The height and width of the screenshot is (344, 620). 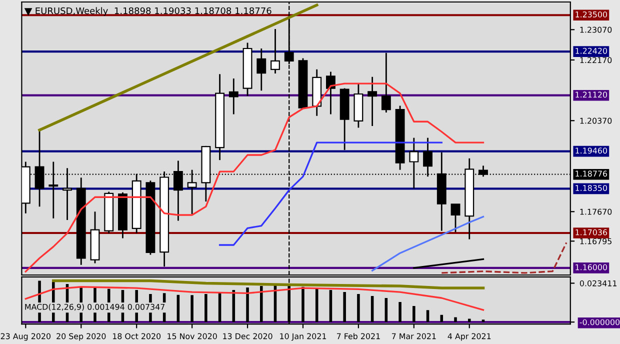 What do you see at coordinates (154, 11) in the screenshot?
I see `text: EURUSD,Weekly 1.18898 1.19033 1.18708 1.18776` at bounding box center [154, 11].